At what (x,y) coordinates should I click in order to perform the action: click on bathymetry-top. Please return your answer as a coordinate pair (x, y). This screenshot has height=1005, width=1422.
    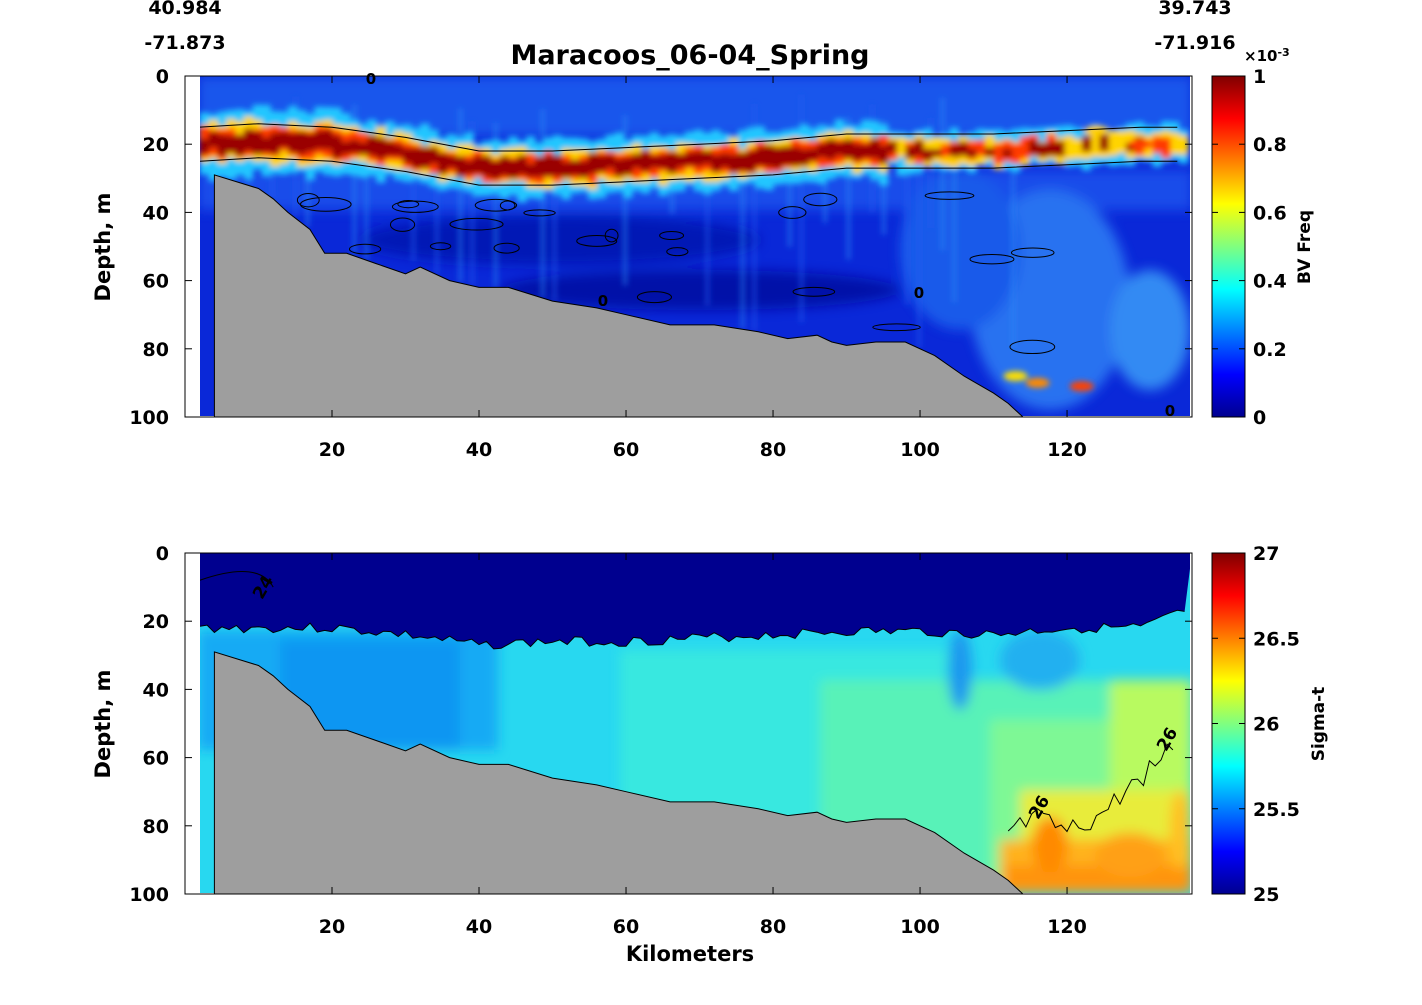
    Looking at the image, I should click on (619, 296).